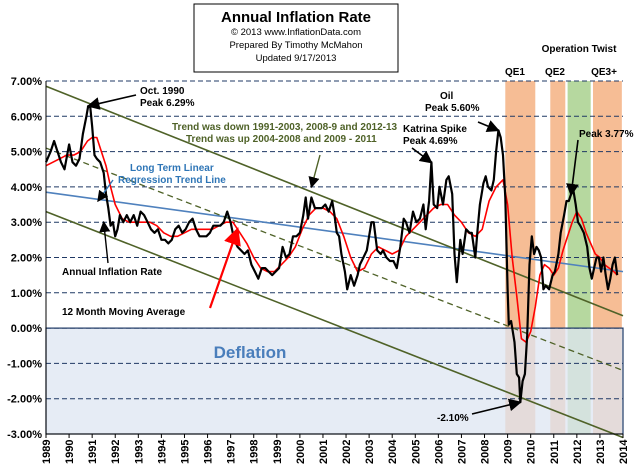 Image resolution: width=644 pixels, height=468 pixels. What do you see at coordinates (172, 174) in the screenshot?
I see `annotation-regression-label: Long Term Linear Regression Trend Line` at bounding box center [172, 174].